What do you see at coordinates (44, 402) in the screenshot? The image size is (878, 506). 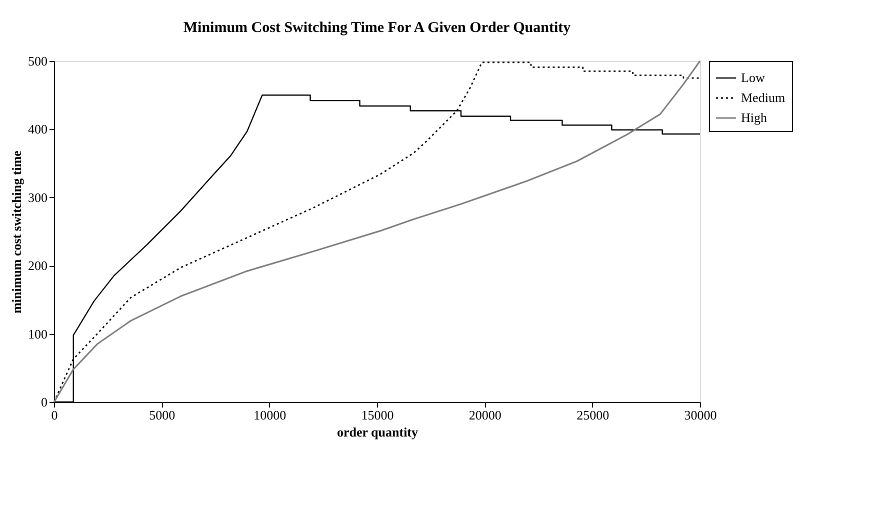 I see `y-tick-label: 0` at bounding box center [44, 402].